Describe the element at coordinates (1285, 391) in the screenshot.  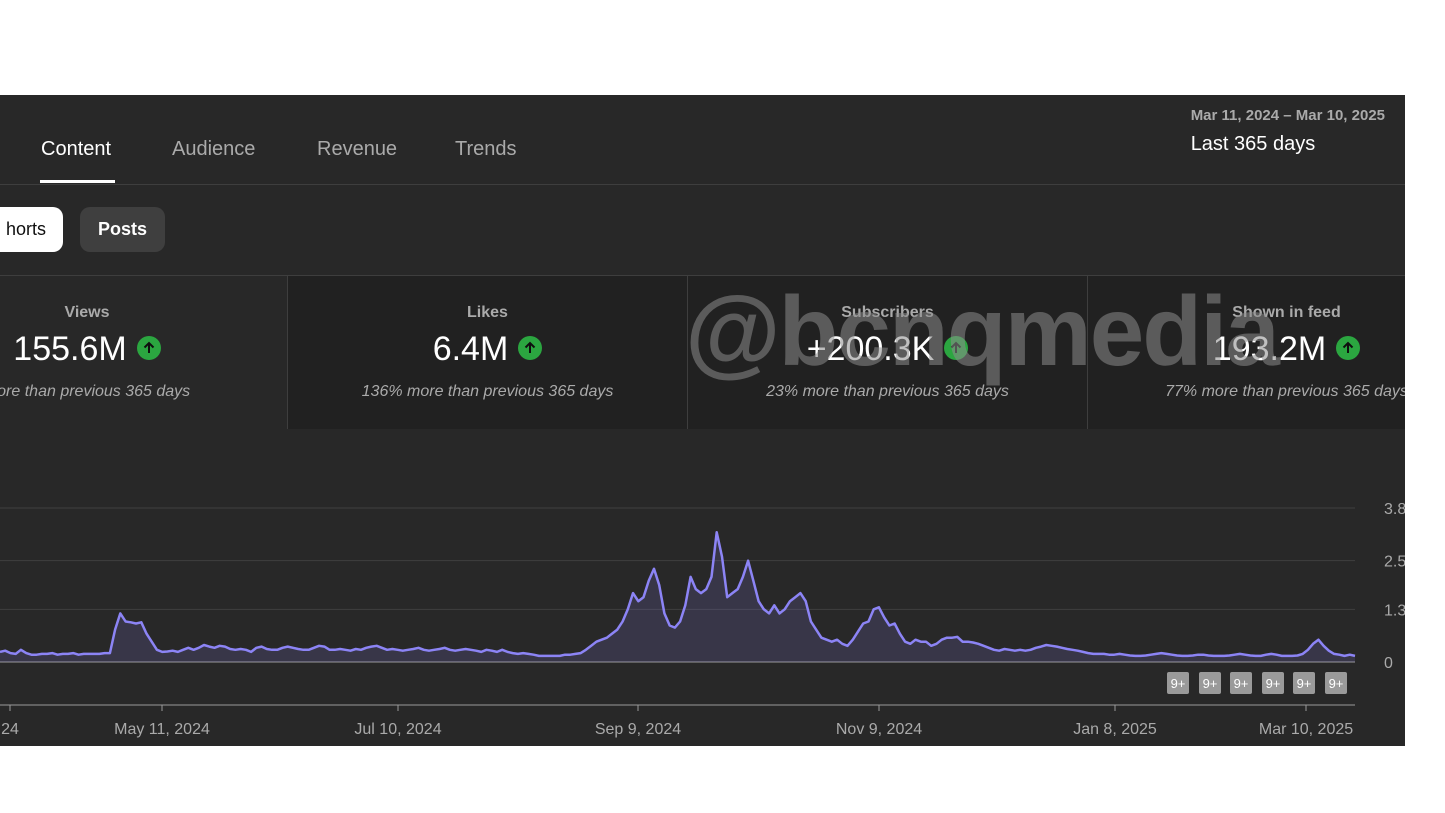
I see `metric-delta: 77% more than previous 365 days` at that location.